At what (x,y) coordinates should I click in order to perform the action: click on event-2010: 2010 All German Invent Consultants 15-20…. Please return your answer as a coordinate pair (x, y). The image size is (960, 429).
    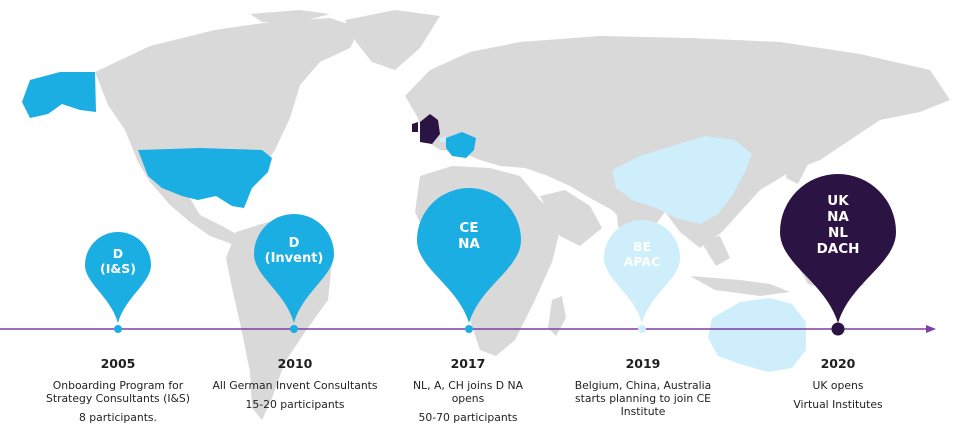
    Looking at the image, I should click on (295, 383).